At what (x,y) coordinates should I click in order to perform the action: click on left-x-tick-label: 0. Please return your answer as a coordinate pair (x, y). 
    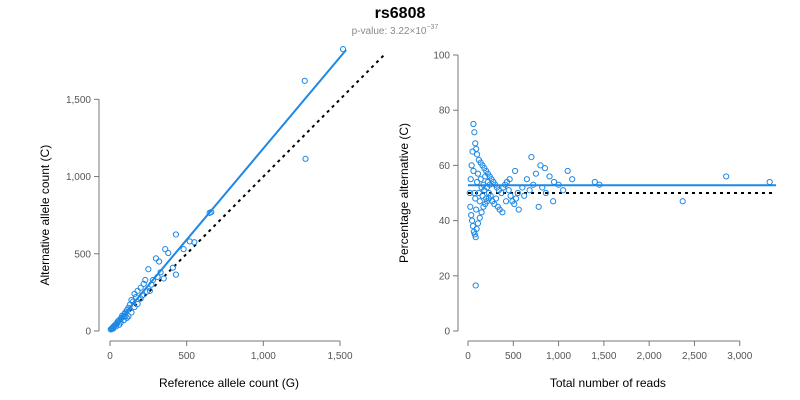
    Looking at the image, I should click on (110, 356).